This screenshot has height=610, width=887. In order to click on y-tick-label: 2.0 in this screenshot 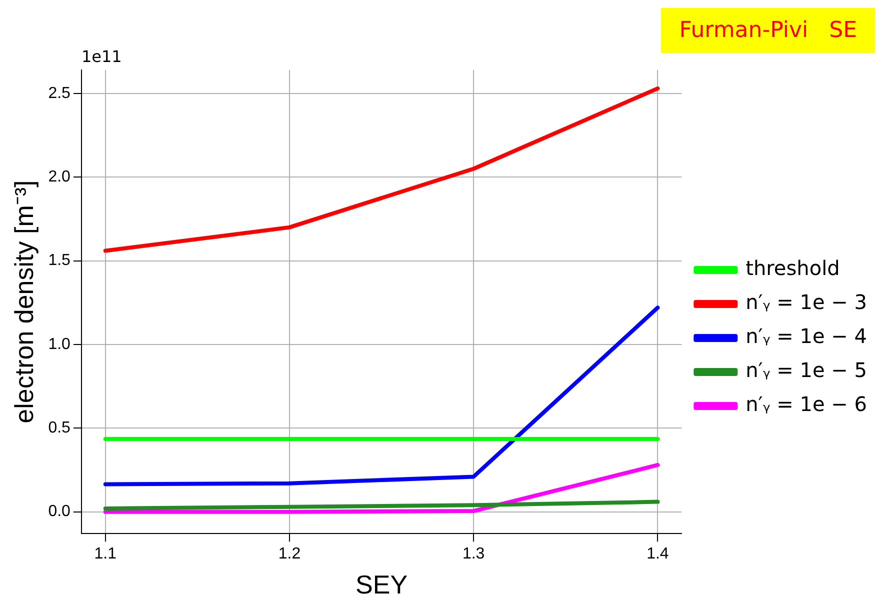, I will do `click(59, 177)`.